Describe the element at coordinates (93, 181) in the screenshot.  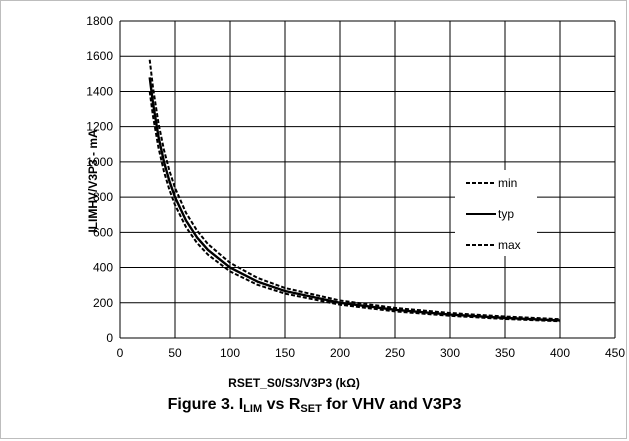
I see `y-axis-title: ILIMHV/V3P3 - mA` at that location.